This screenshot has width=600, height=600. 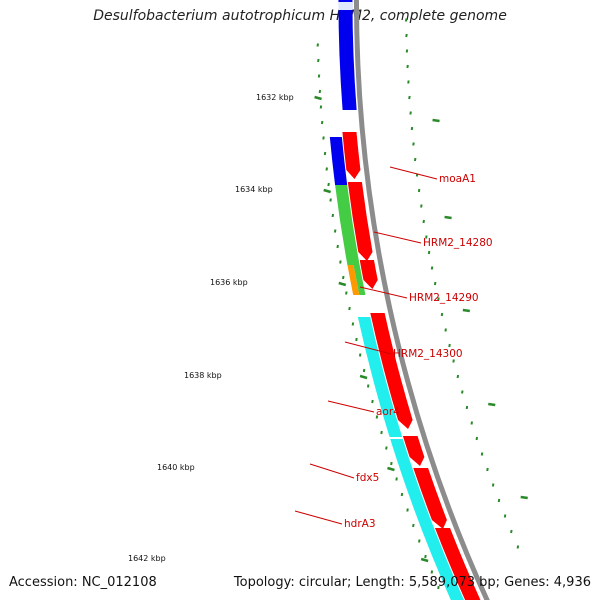 I want to click on label-leader-lines, so click(x=366, y=345).